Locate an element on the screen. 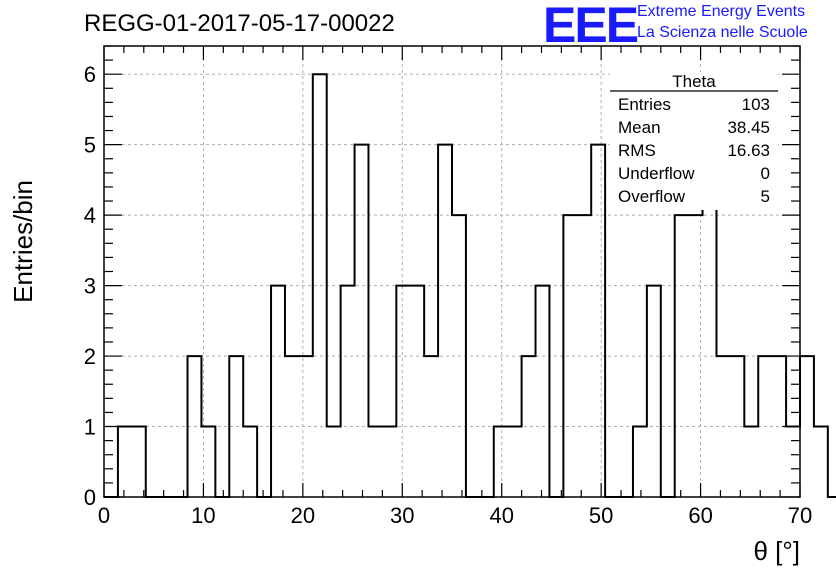 Image resolution: width=836 pixels, height=572 pixels. y-axis-title: Entries/bin is located at coordinates (23, 241).